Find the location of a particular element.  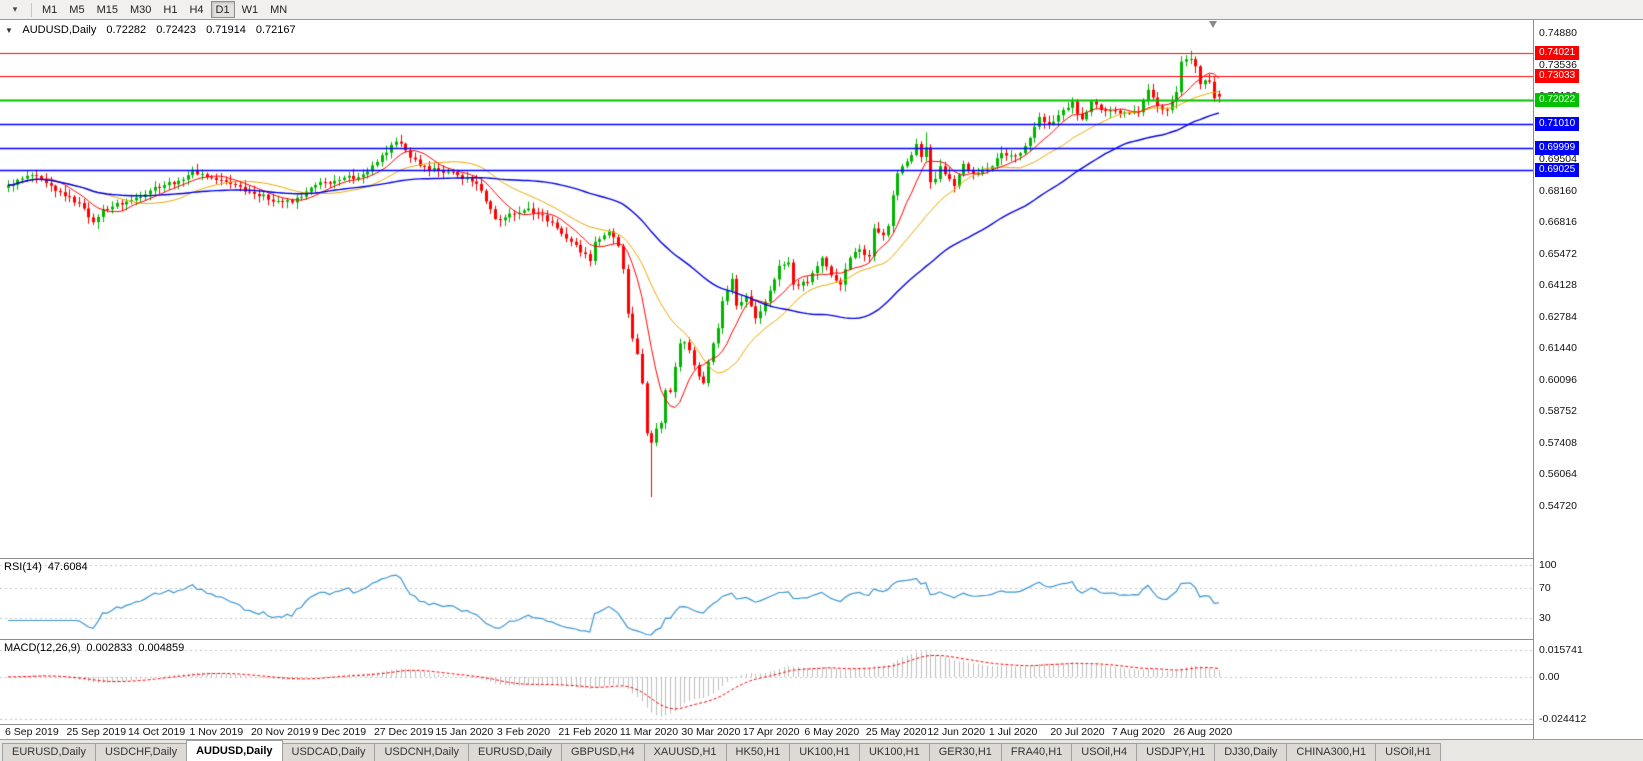

time-axis-label: 25 May 2020 is located at coordinates (896, 732).